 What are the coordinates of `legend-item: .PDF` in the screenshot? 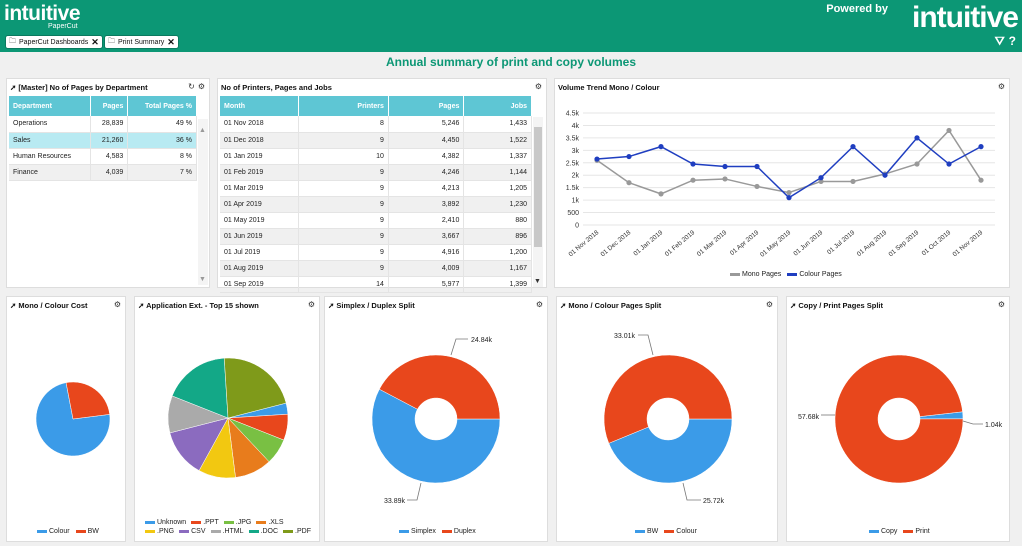 It's located at (297, 531).